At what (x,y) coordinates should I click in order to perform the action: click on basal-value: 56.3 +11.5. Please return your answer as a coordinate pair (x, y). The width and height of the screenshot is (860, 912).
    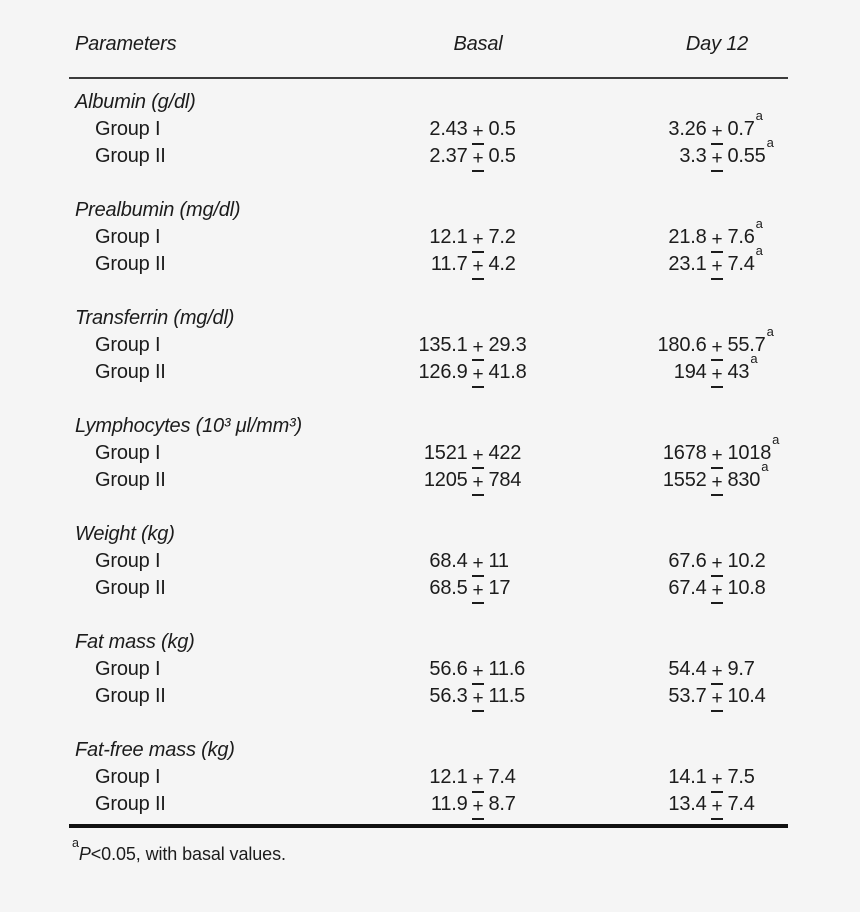
    Looking at the image, I should click on (478, 697).